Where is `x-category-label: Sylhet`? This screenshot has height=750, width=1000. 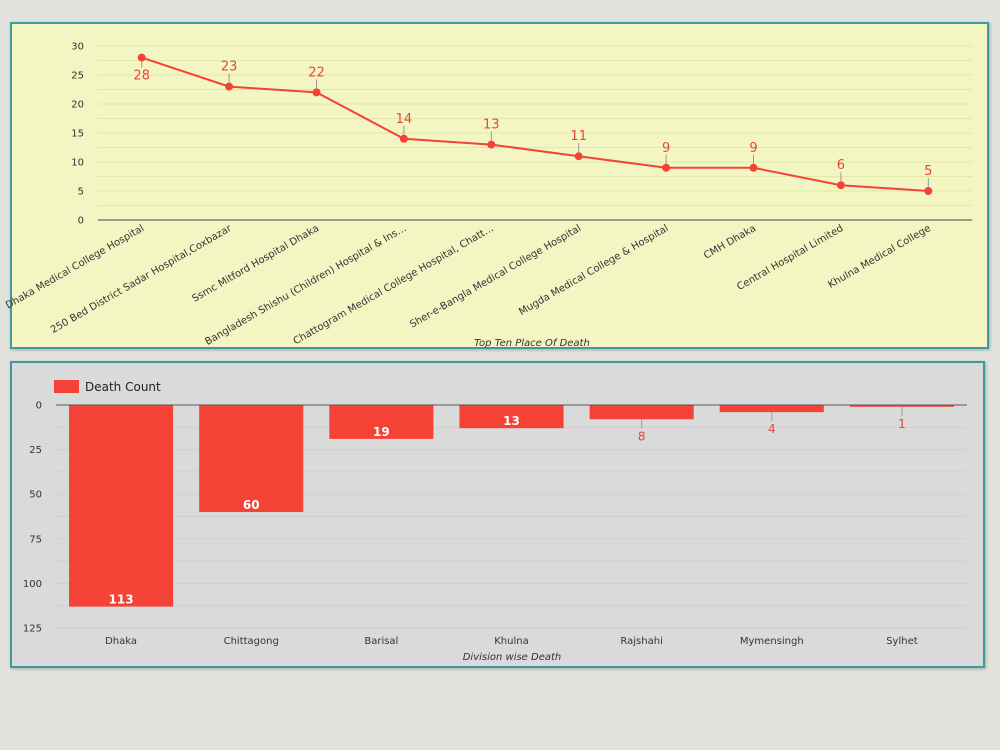 x-category-label: Sylhet is located at coordinates (902, 641).